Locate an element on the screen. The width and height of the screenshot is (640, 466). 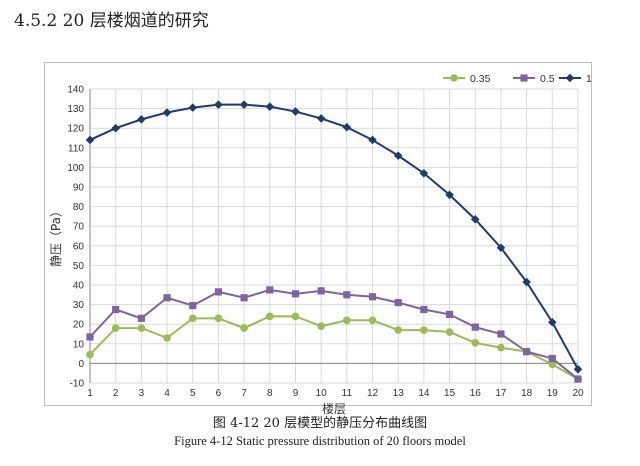
x-tick-label: 1 is located at coordinates (90, 393).